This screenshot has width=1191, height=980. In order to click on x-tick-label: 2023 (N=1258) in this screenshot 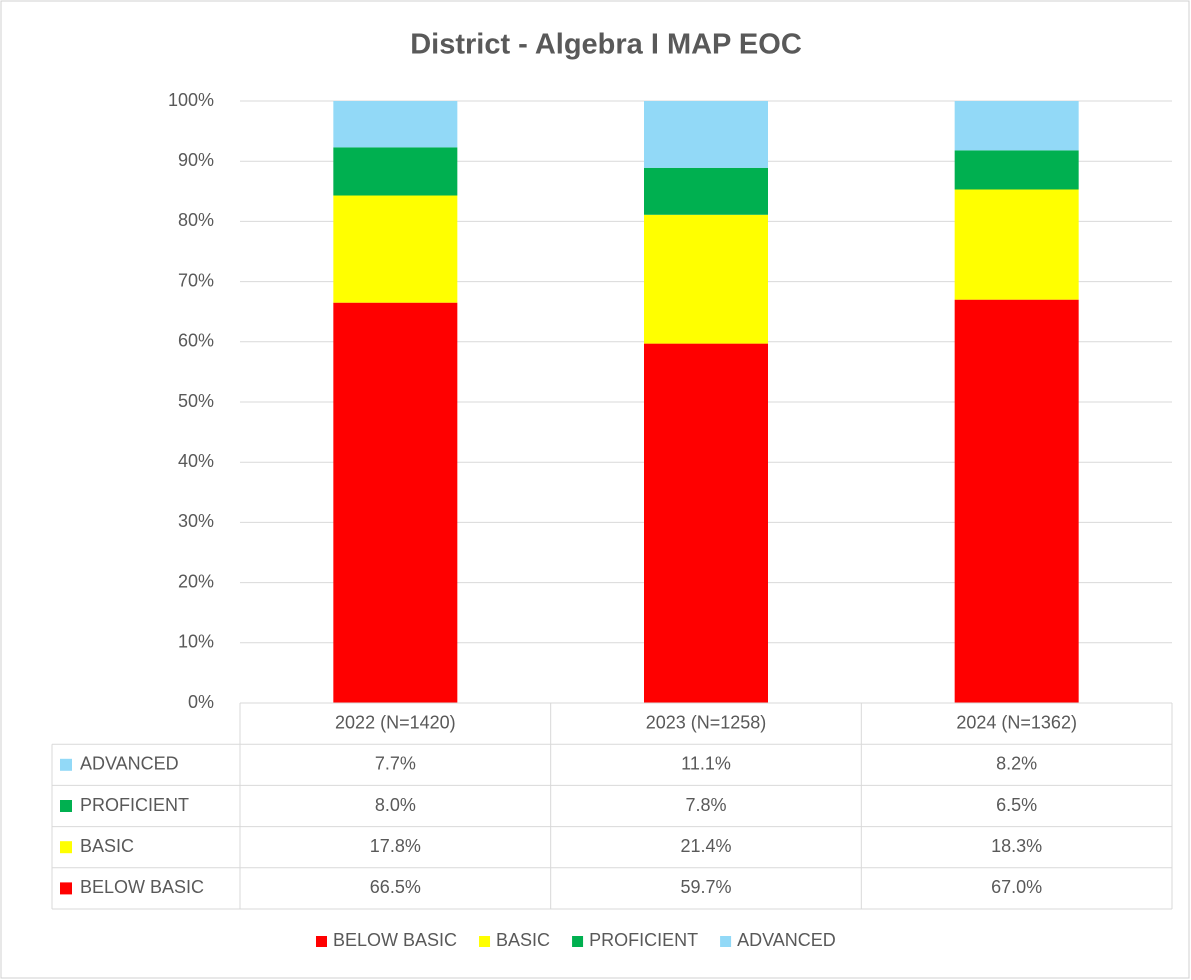, I will do `click(706, 722)`.